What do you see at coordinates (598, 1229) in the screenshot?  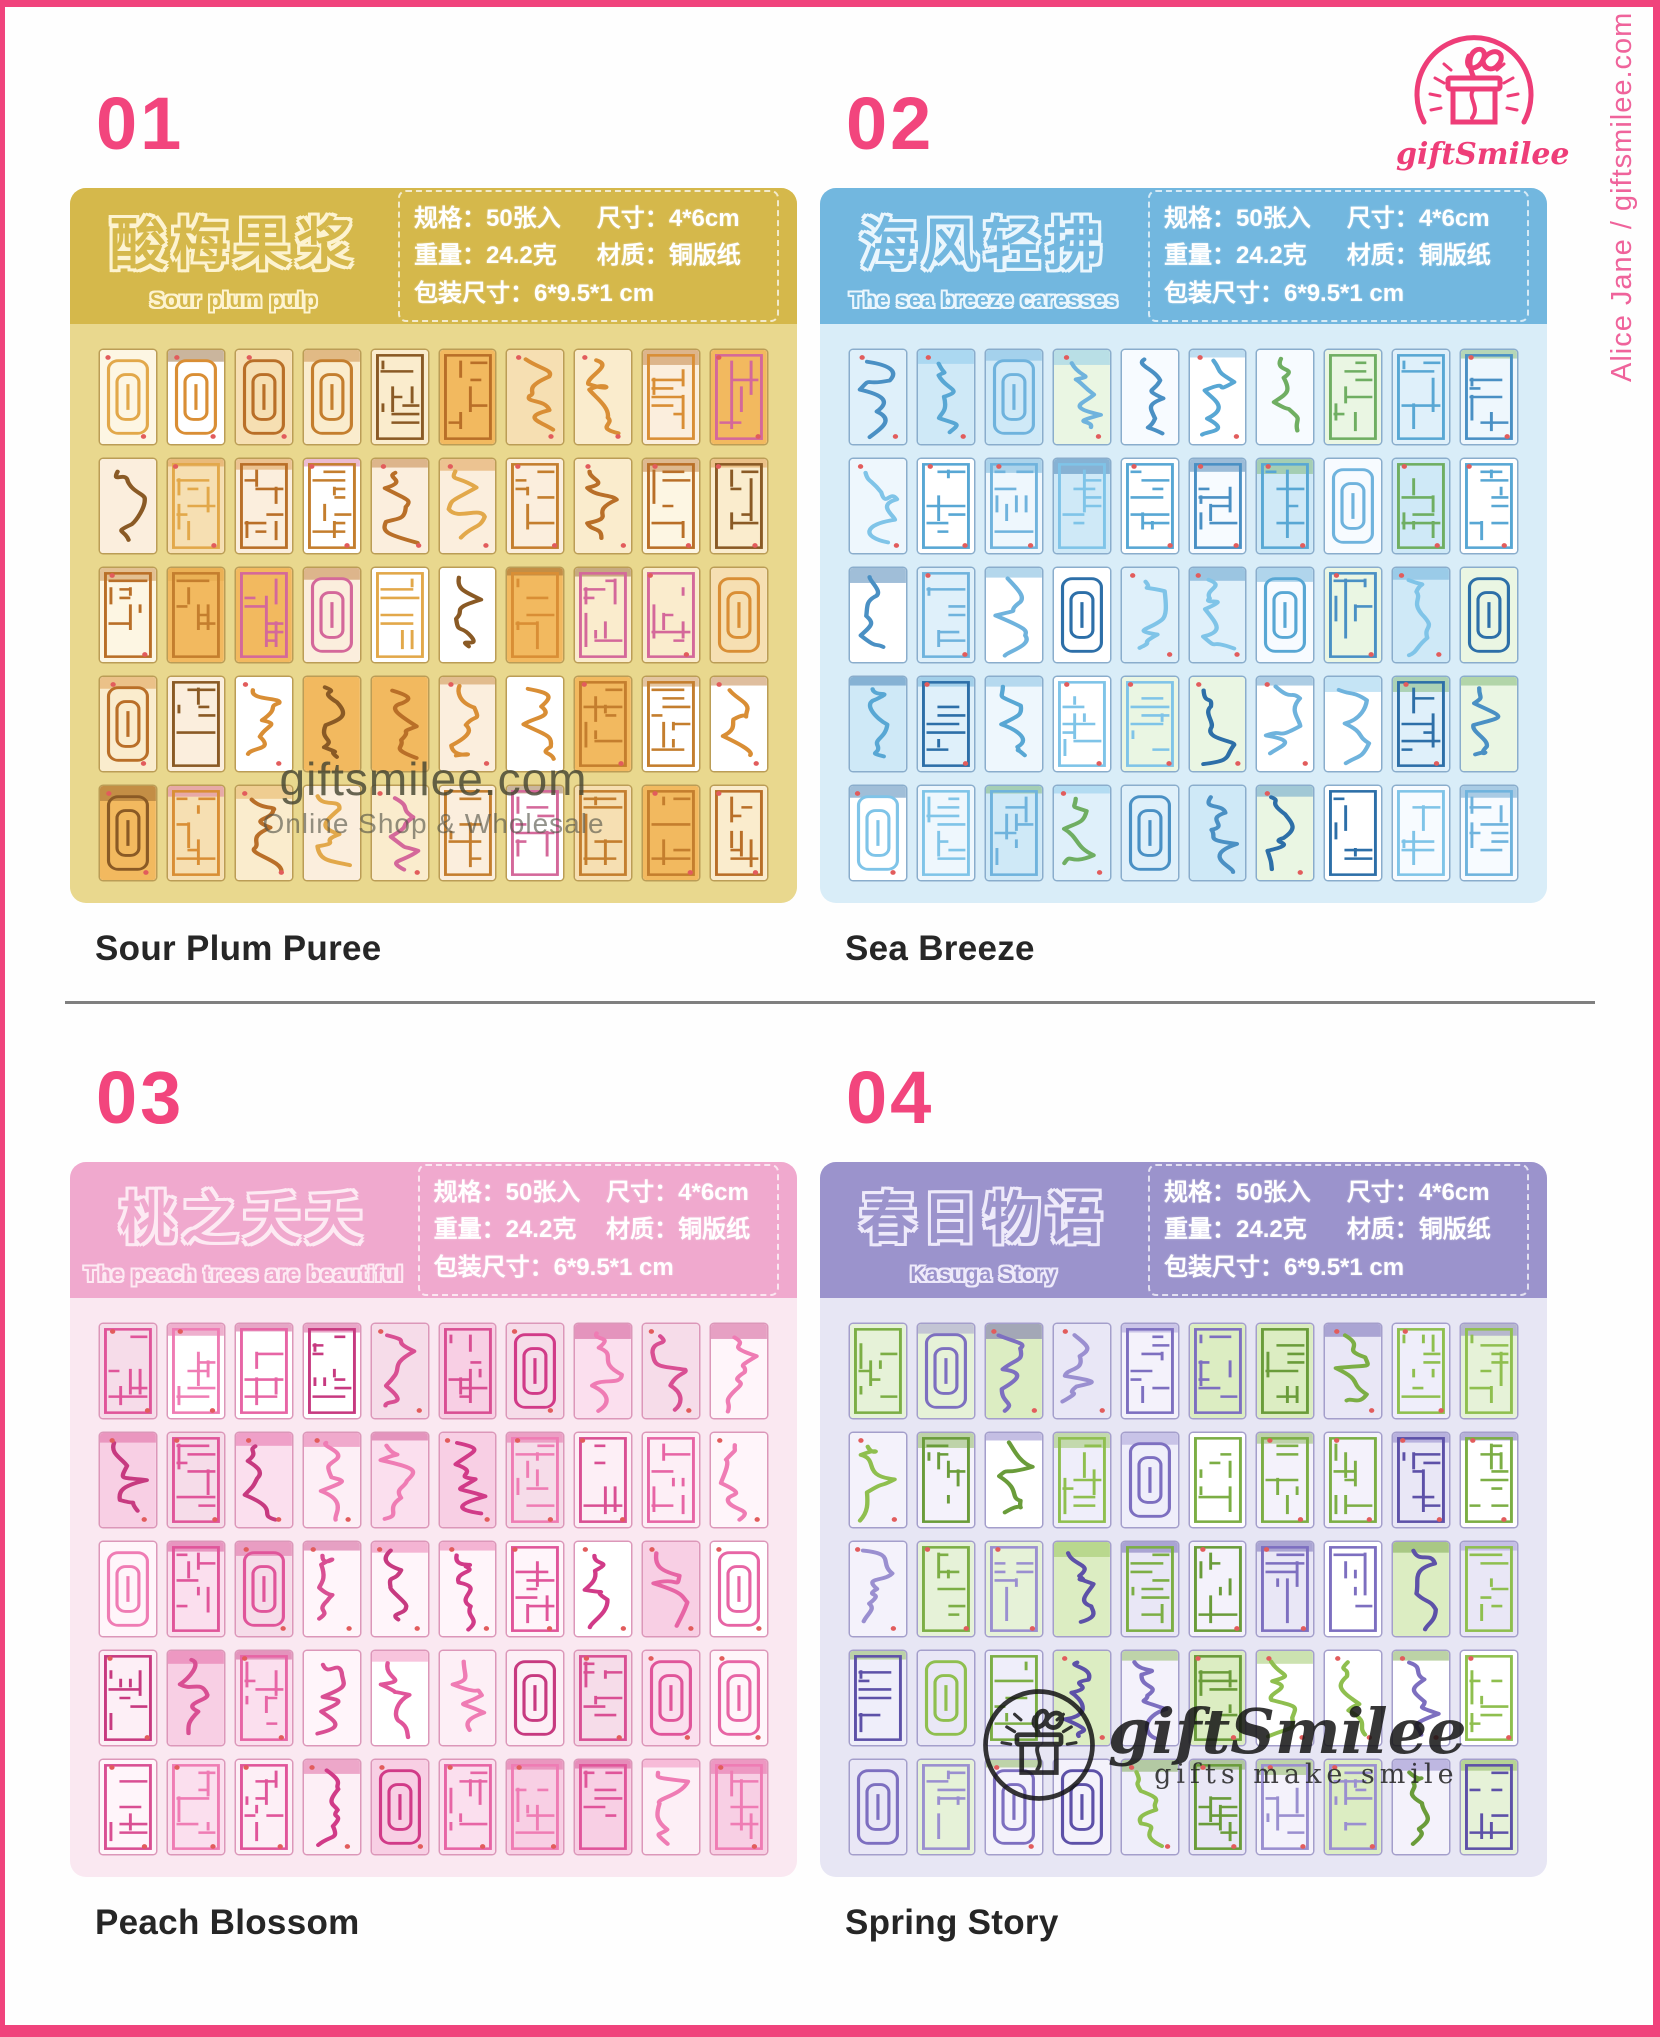 I see `spec-line: 重量：24.2克 材质：铜版纸` at bounding box center [598, 1229].